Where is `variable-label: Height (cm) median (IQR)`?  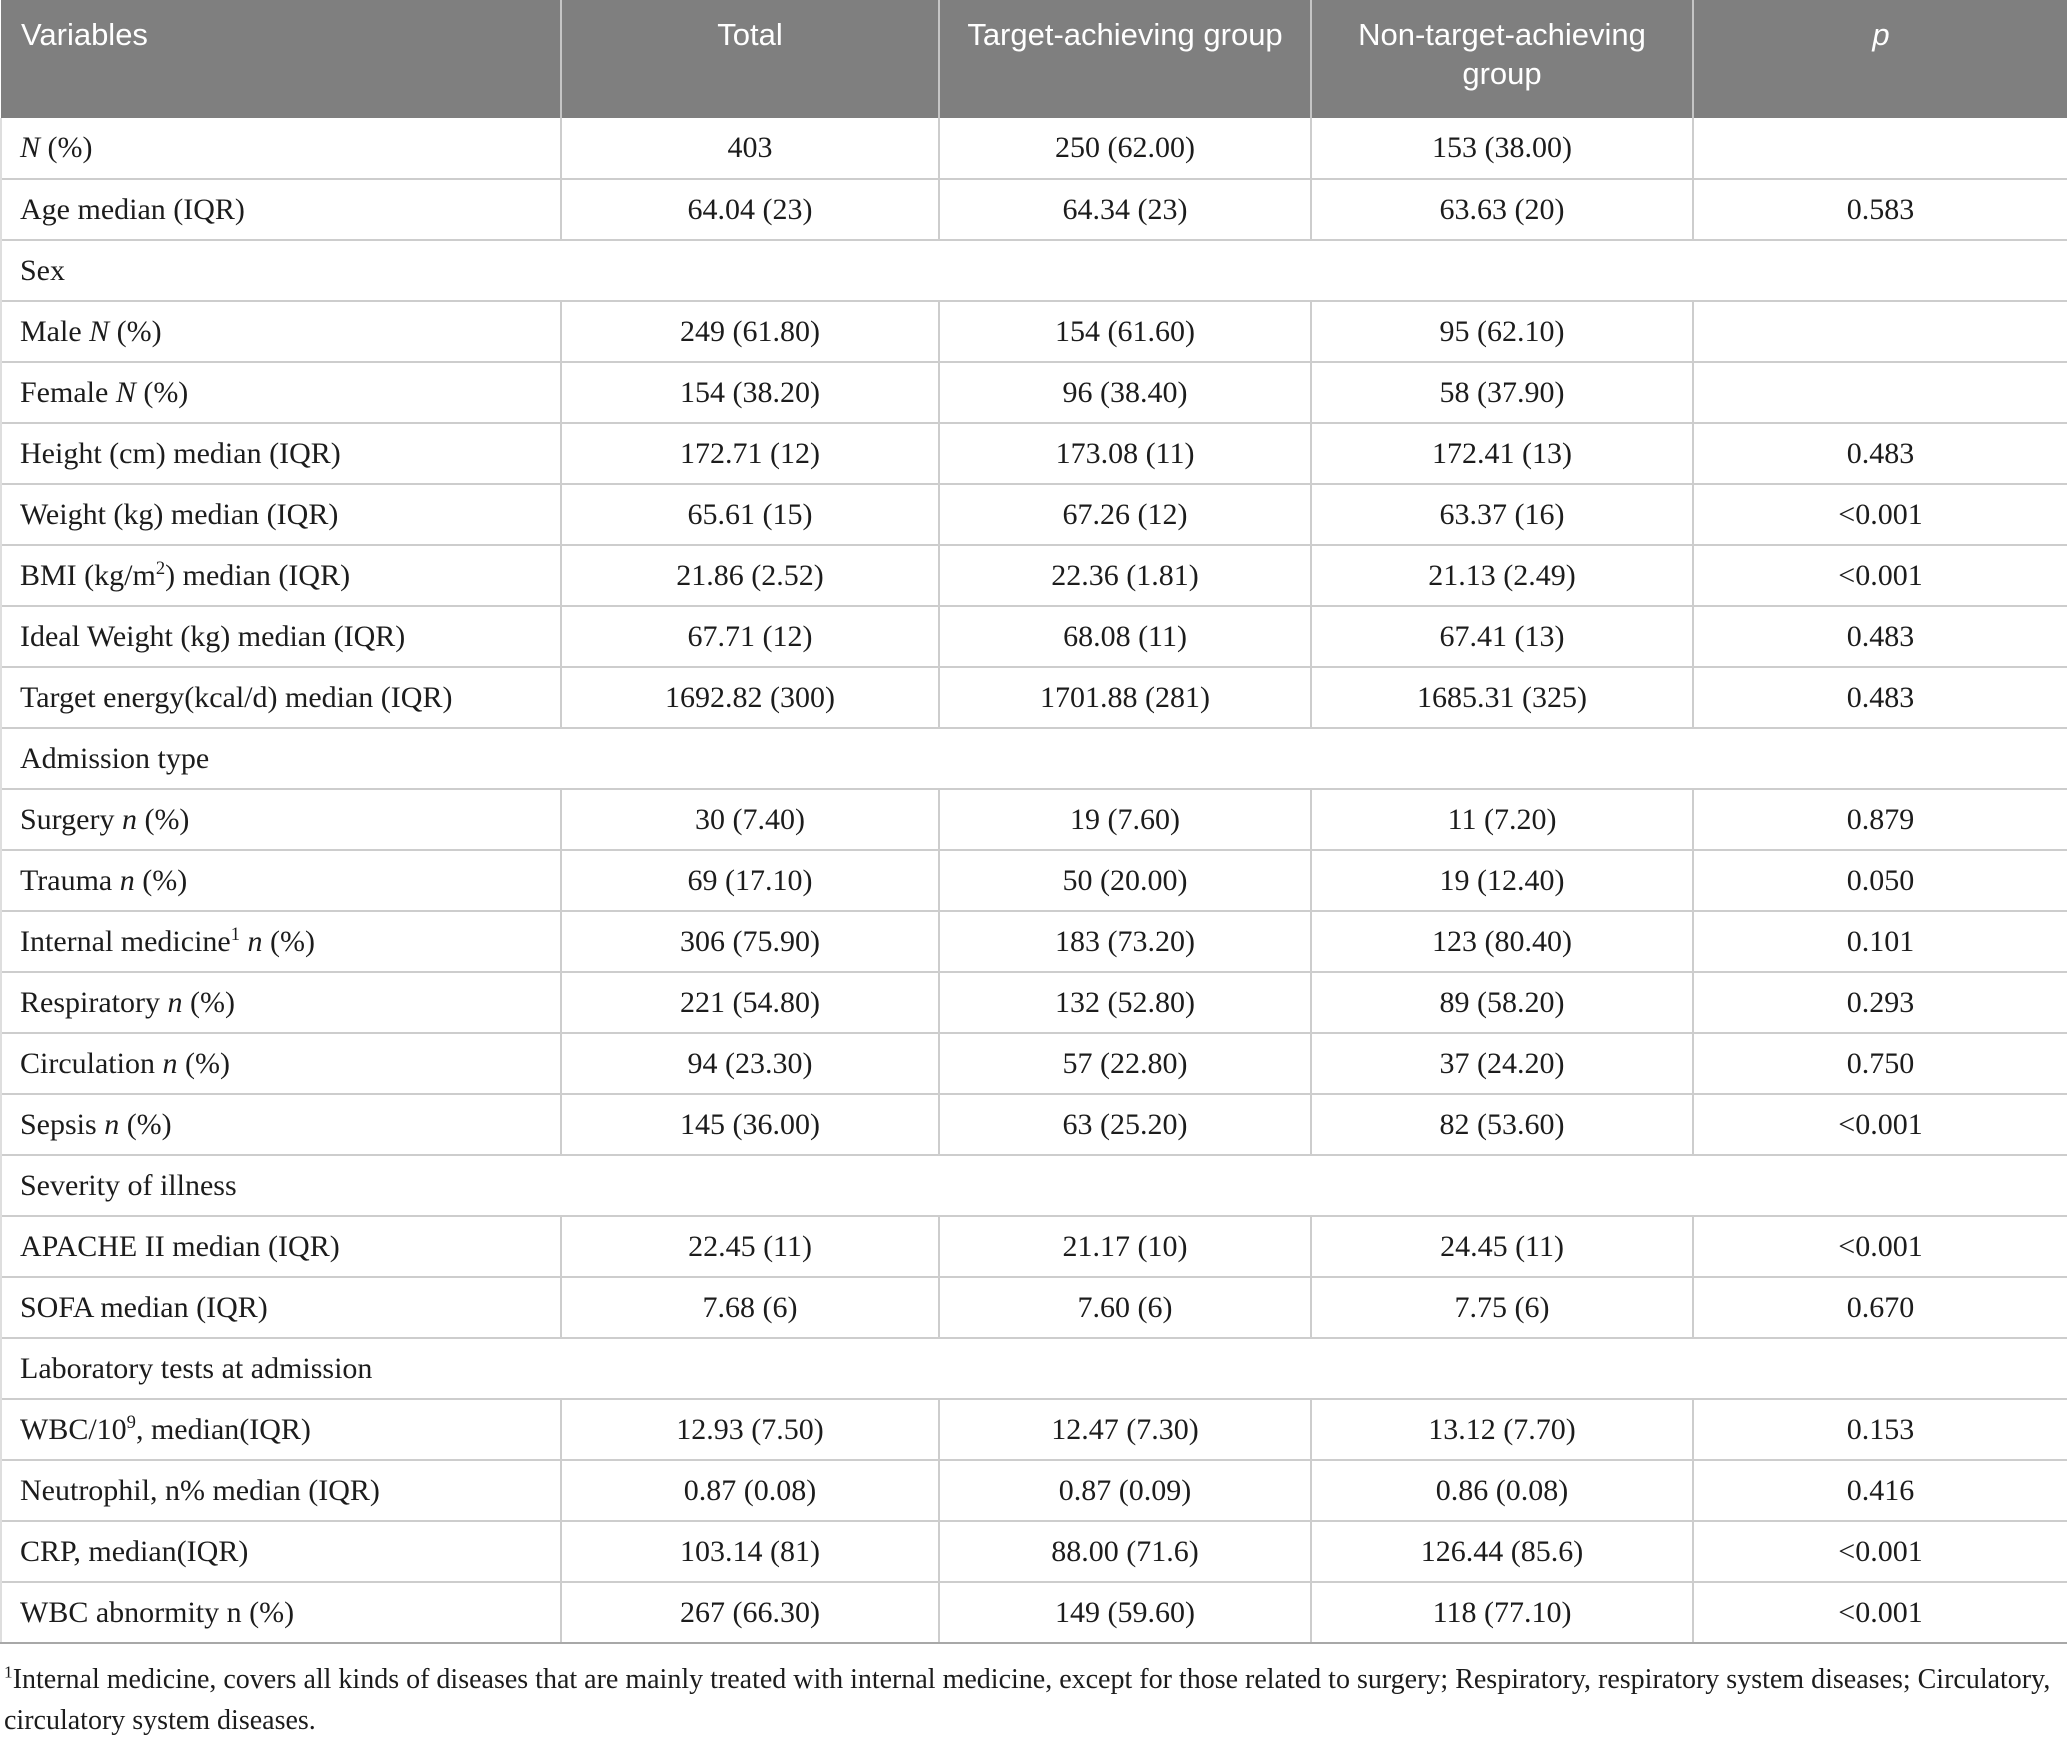 variable-label: Height (cm) median (IQR) is located at coordinates (280, 453).